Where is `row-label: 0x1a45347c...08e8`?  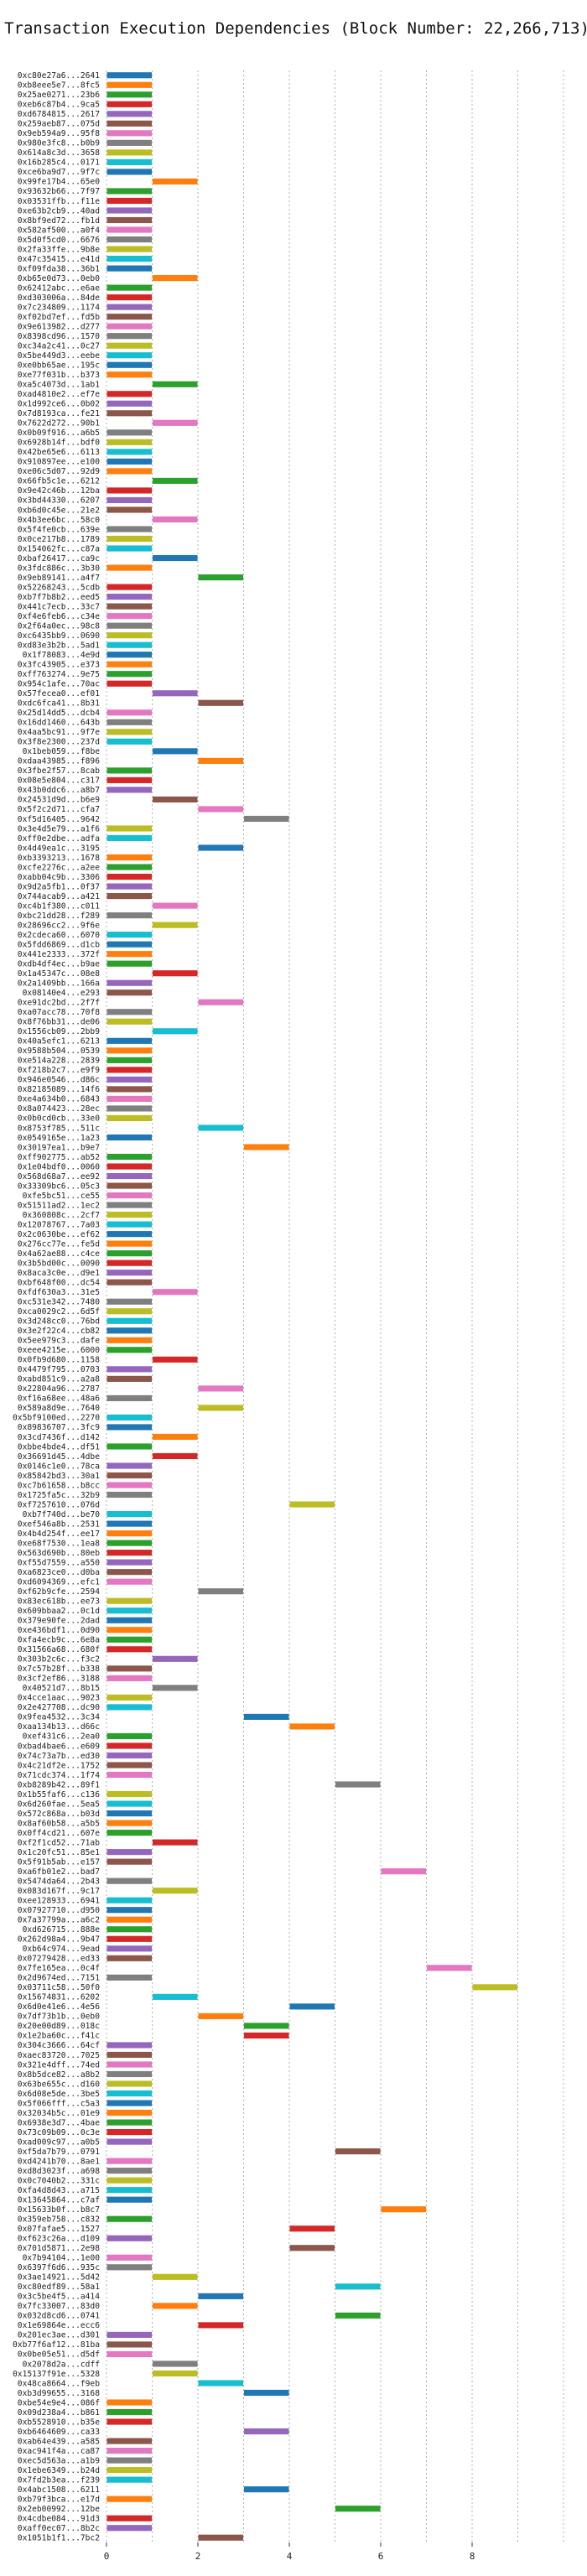 row-label: 0x1a45347c...08e8 is located at coordinates (59, 974).